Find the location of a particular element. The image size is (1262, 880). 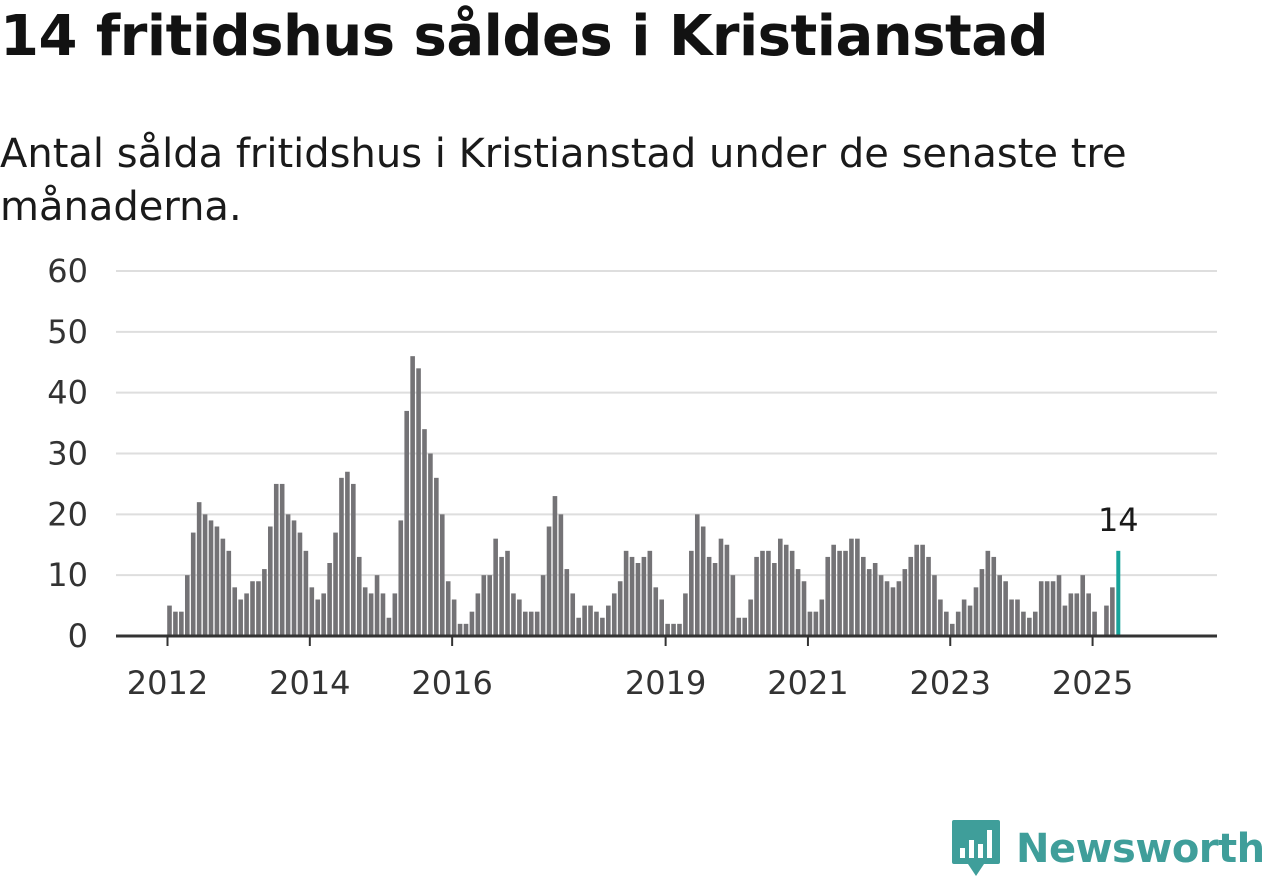

x-tick-label: 2014 is located at coordinates (309, 683).